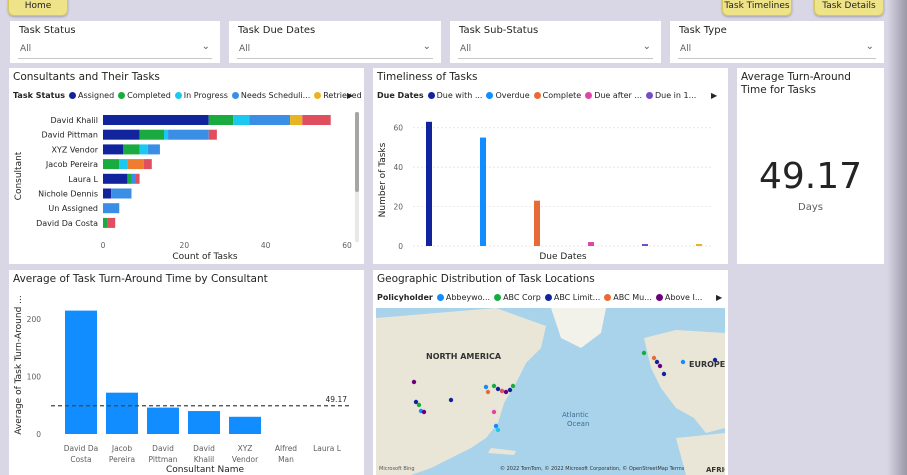  I want to click on scrollbar-thumb, so click(357, 152).